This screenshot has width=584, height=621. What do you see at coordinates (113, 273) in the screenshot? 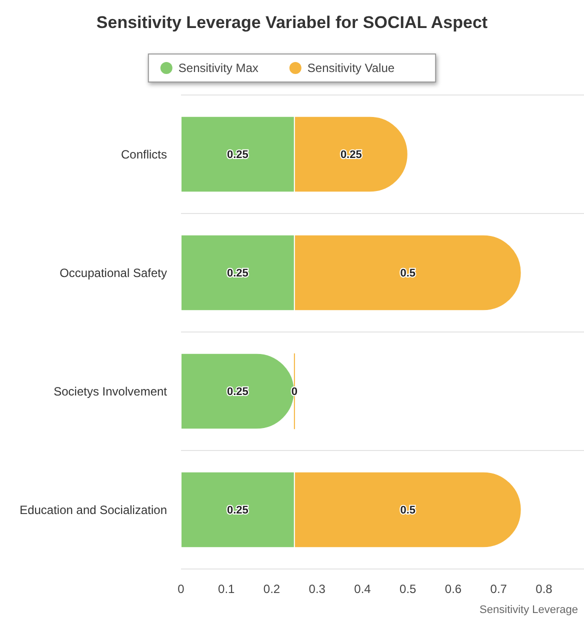
I see `y-tick-label: Occupational Safety` at bounding box center [113, 273].